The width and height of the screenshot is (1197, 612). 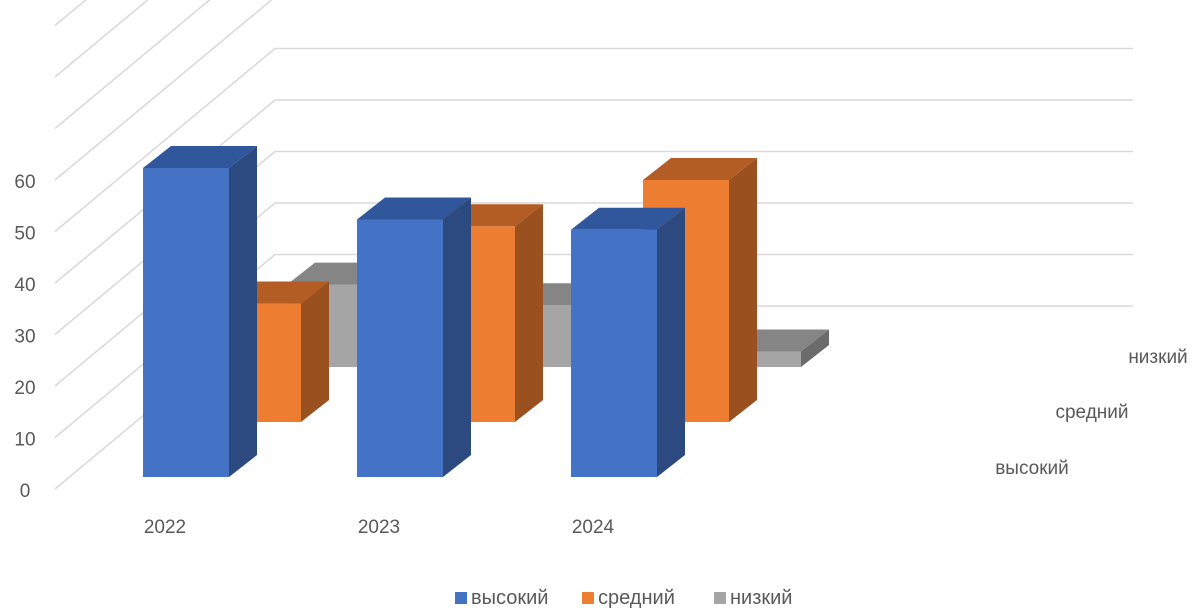 I want to click on x-tick-label: 2023, so click(x=379, y=527).